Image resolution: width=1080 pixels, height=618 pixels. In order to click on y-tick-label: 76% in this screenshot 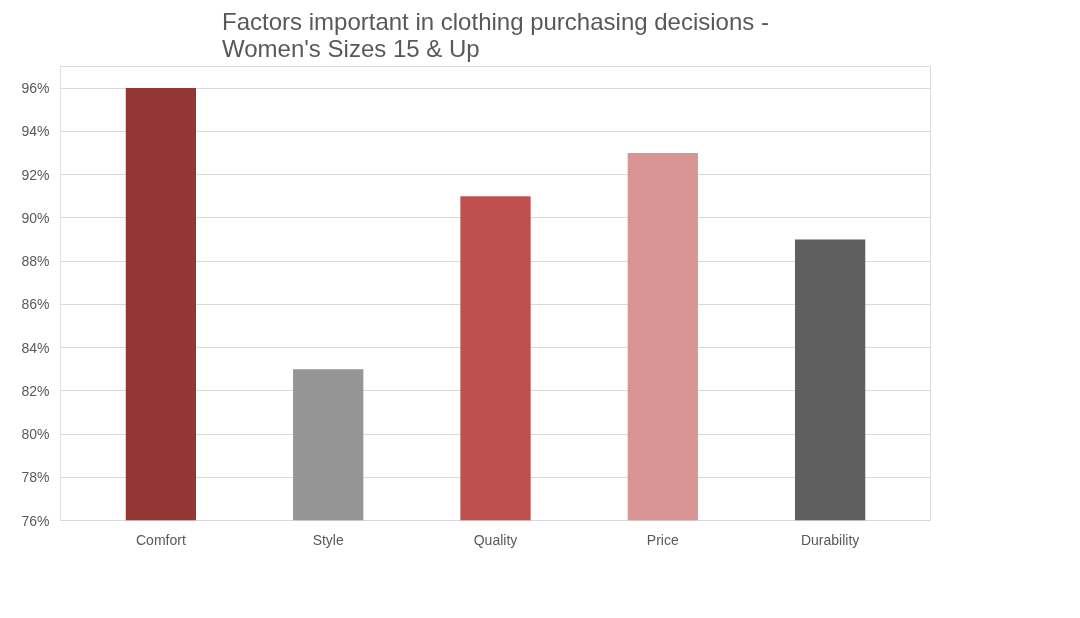, I will do `click(35, 520)`.